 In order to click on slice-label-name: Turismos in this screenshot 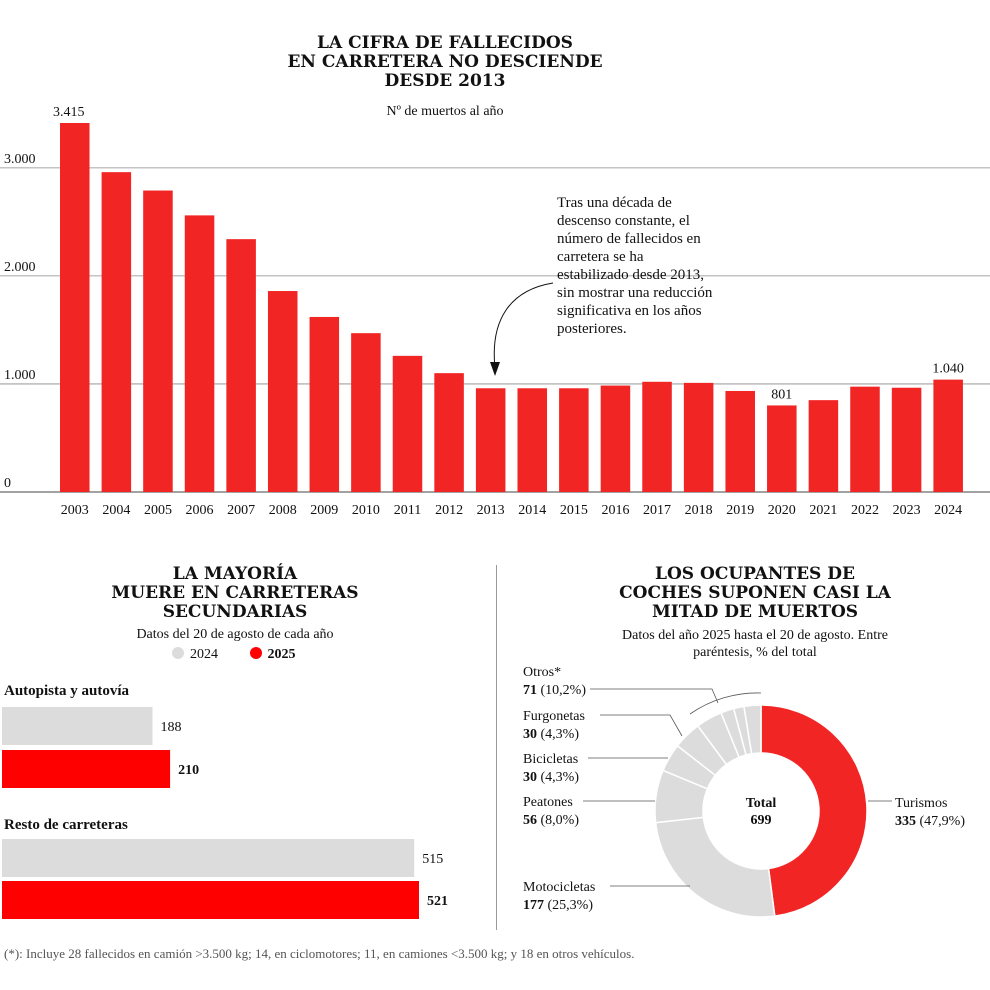, I will do `click(921, 803)`.